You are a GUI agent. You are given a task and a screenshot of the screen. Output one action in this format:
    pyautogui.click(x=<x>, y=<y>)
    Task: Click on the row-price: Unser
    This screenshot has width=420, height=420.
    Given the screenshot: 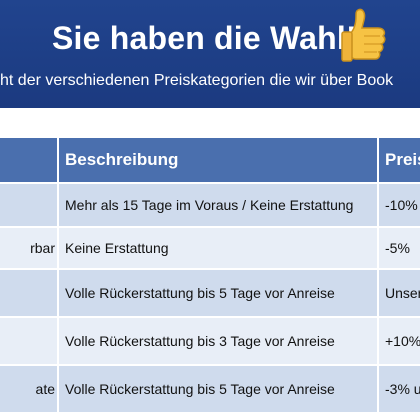 What is the action you would take?
    pyautogui.click(x=399, y=293)
    